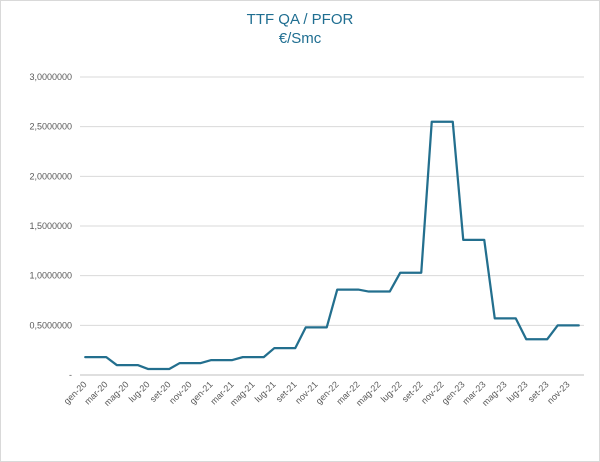  Describe the element at coordinates (50, 176) in the screenshot. I see `y-tick-label: 2,0000000` at that location.